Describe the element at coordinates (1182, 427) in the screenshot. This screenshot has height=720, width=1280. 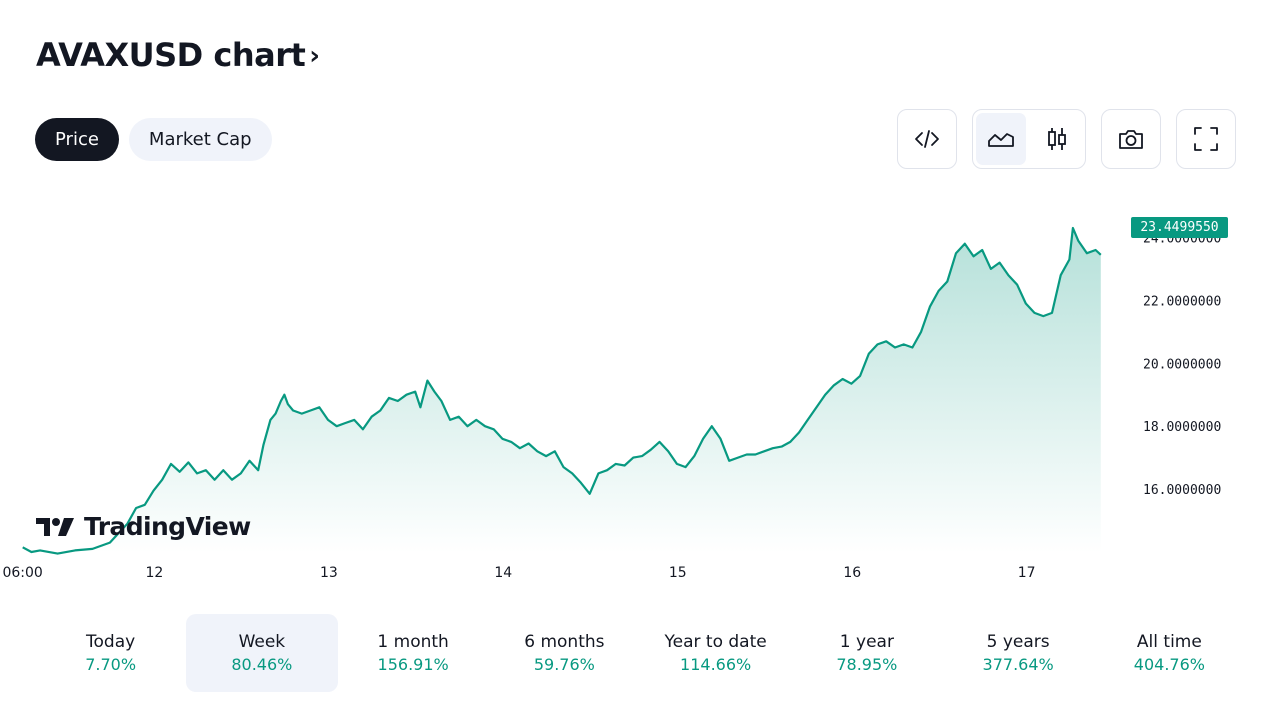
I see `y-tick-label: 18.0000000` at that location.